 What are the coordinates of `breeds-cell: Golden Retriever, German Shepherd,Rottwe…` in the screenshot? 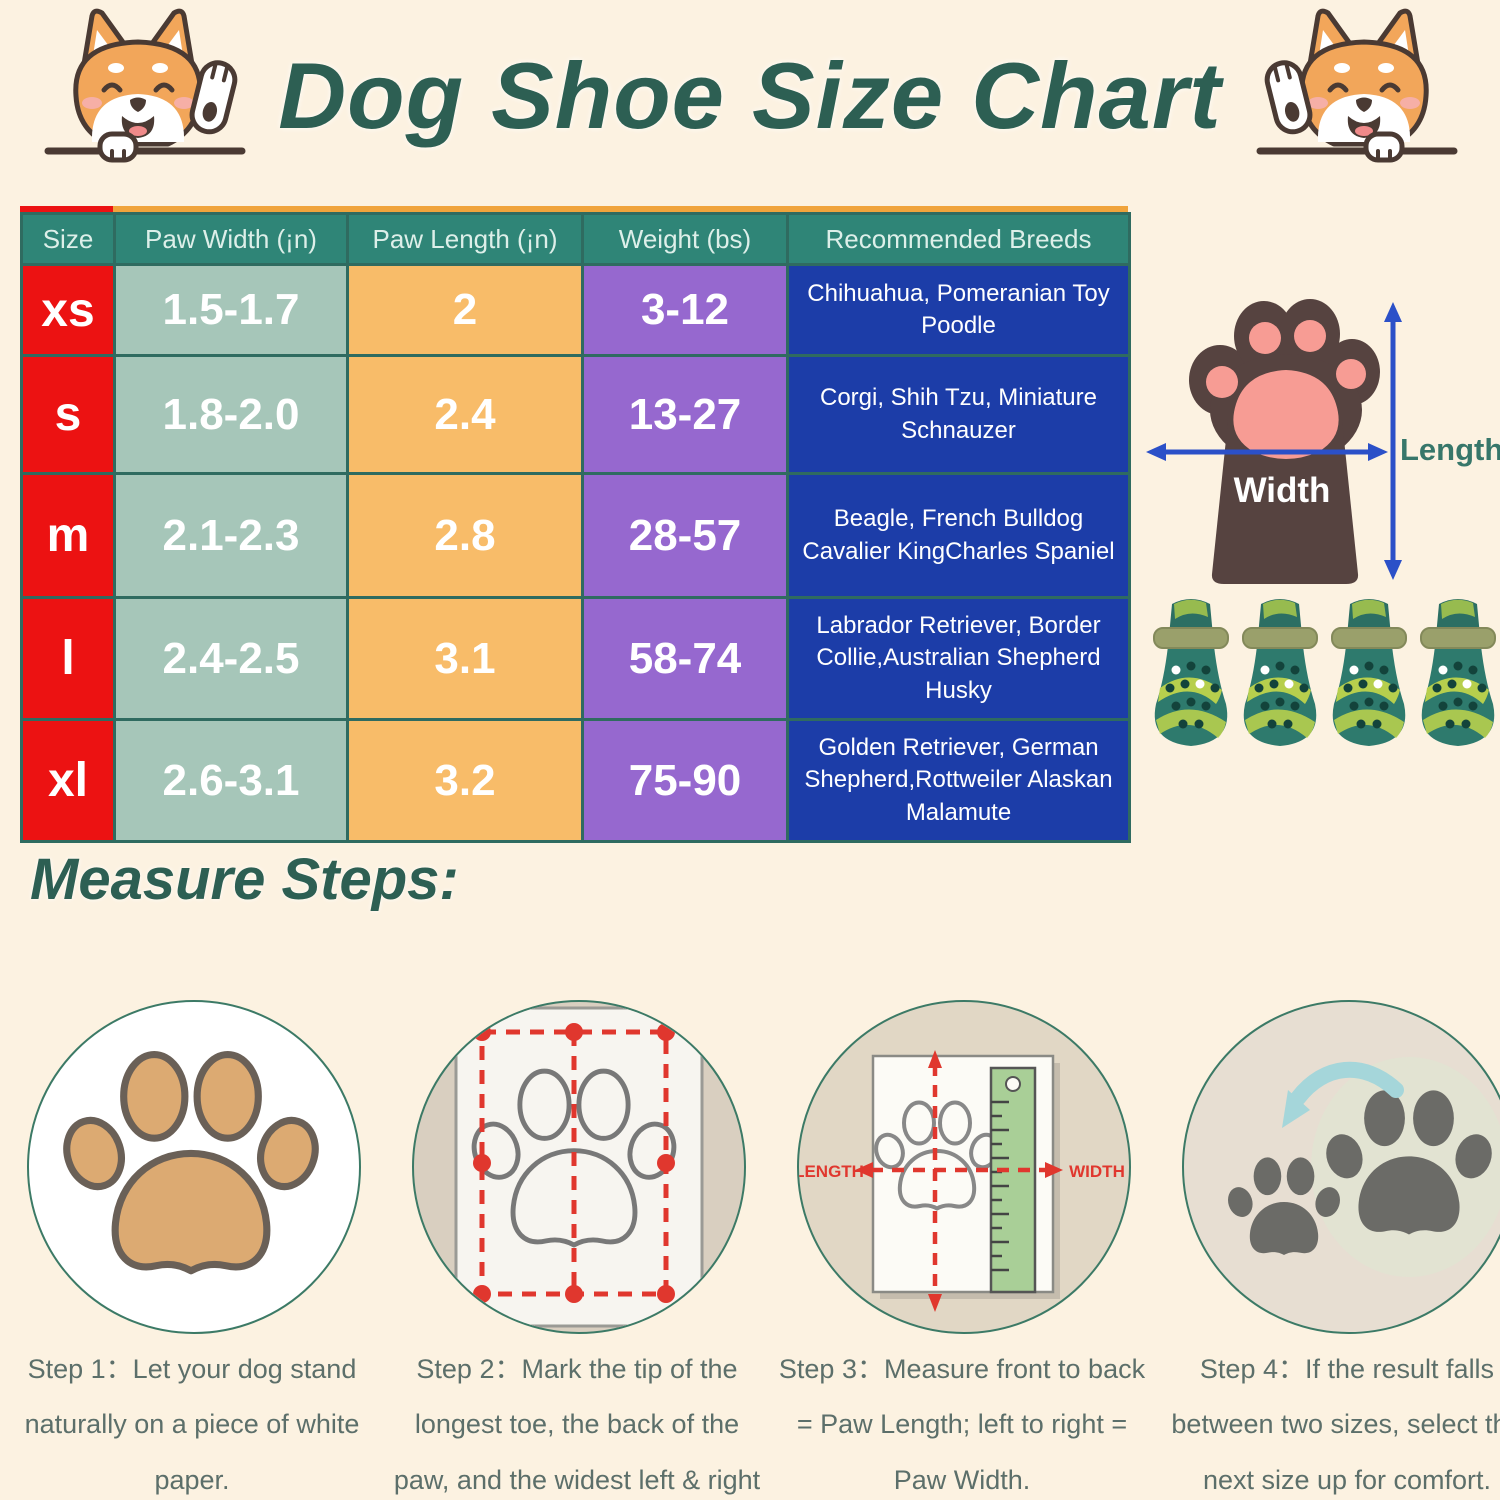 It's located at (958, 780).